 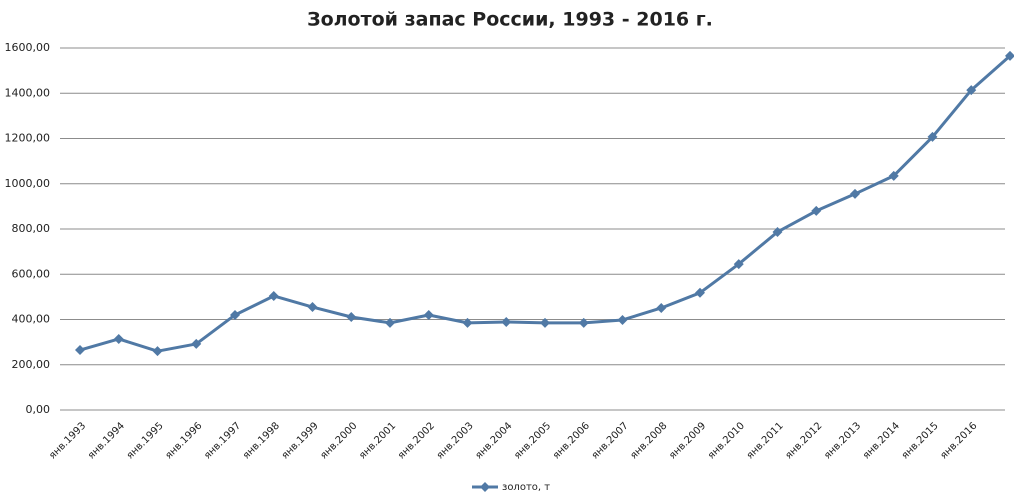 What do you see at coordinates (67, 440) in the screenshot?
I see `x-tick-label: янв.1993` at bounding box center [67, 440].